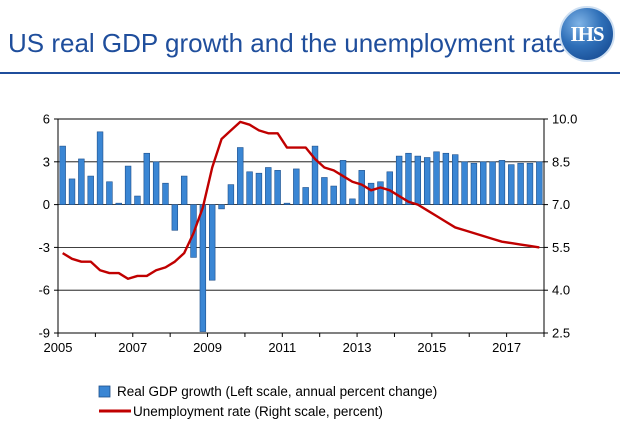 This screenshot has height=428, width=620. What do you see at coordinates (561, 247) in the screenshot?
I see `y-right-tick-label: 5.5` at bounding box center [561, 247].